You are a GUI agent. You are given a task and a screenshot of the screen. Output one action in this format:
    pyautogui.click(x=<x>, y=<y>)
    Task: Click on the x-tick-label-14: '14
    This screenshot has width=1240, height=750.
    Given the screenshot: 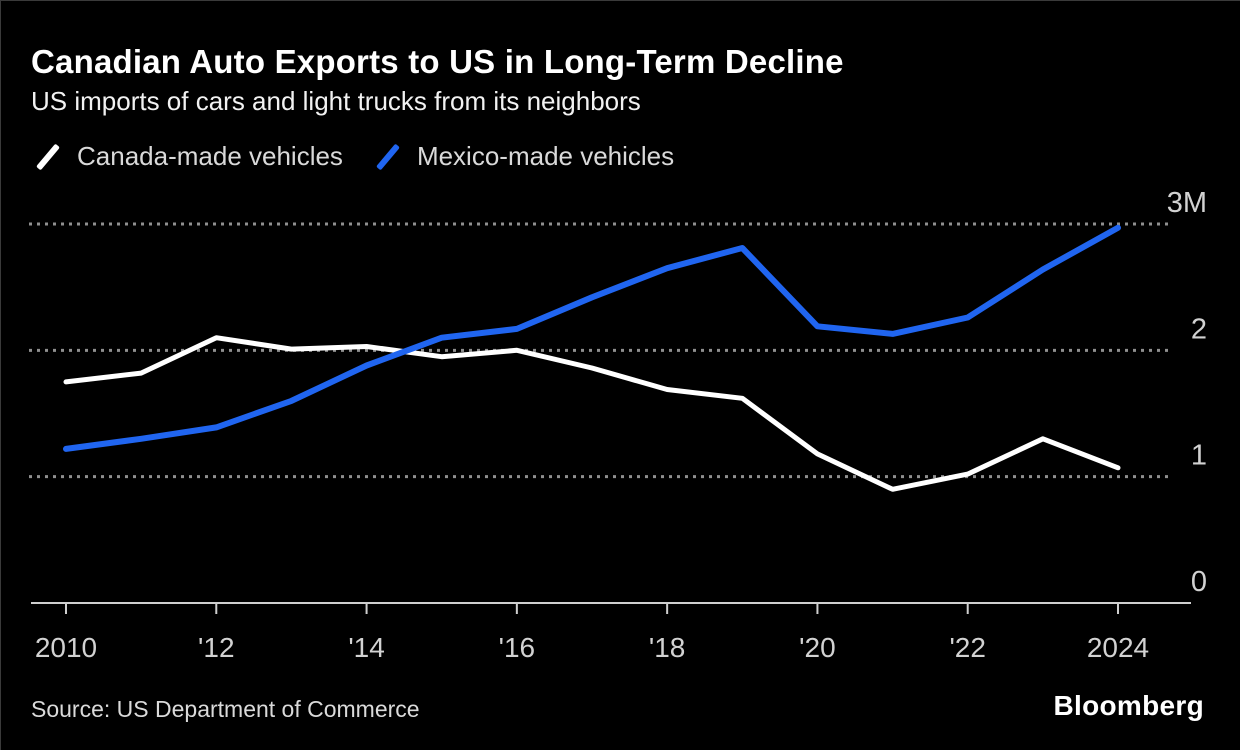 What is the action you would take?
    pyautogui.click(x=366, y=647)
    